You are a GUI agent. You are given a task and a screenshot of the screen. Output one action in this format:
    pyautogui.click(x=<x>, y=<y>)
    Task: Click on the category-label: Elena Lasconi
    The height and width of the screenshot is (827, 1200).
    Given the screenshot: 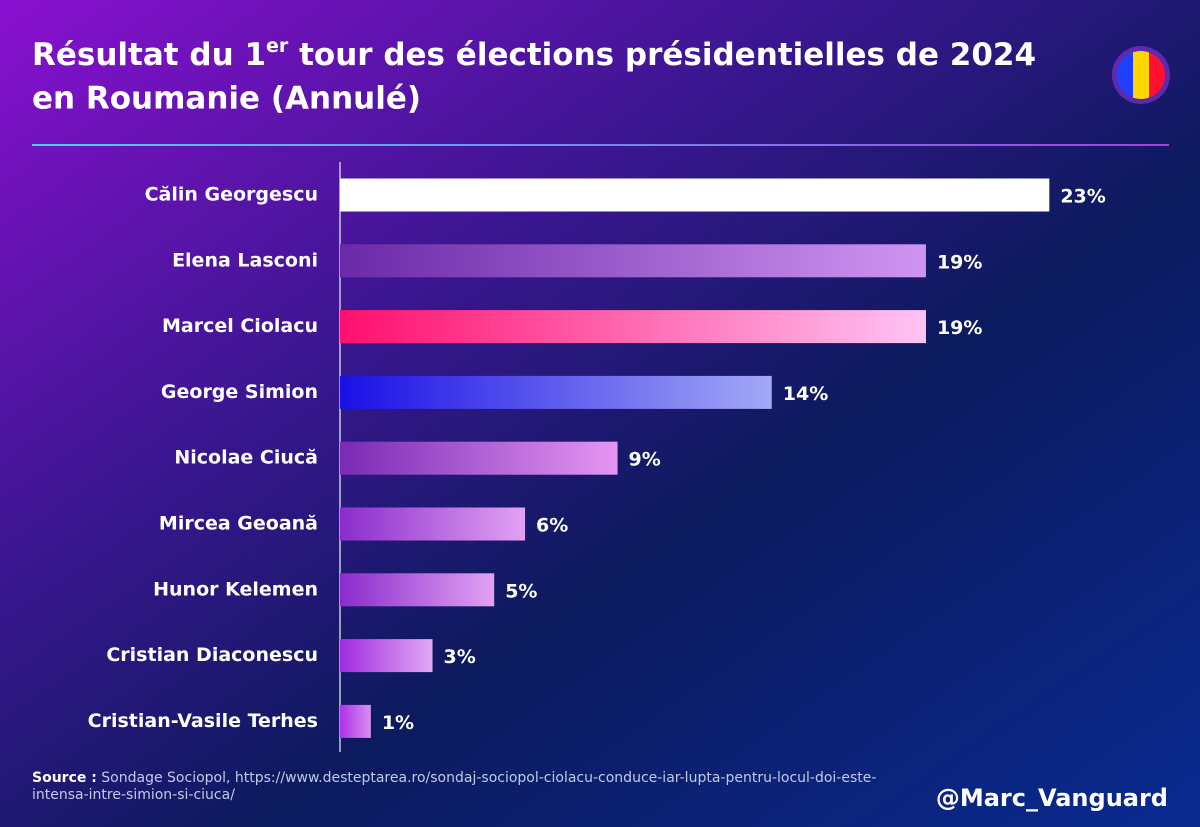 What is the action you would take?
    pyautogui.click(x=245, y=260)
    